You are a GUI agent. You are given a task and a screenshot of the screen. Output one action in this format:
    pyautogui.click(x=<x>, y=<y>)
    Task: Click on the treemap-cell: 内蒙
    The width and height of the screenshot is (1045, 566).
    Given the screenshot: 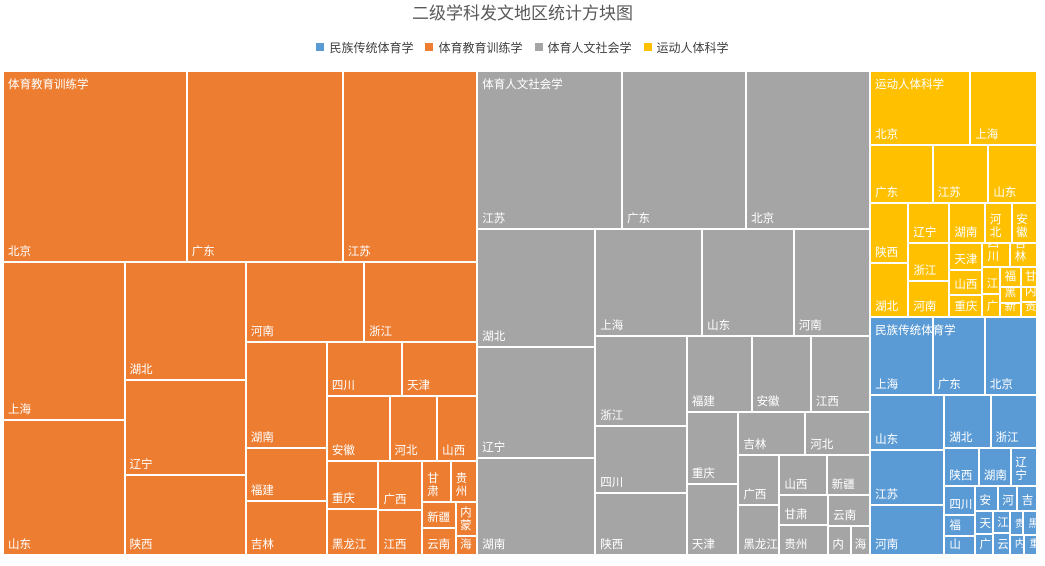 What is the action you would take?
    pyautogui.click(x=466, y=518)
    